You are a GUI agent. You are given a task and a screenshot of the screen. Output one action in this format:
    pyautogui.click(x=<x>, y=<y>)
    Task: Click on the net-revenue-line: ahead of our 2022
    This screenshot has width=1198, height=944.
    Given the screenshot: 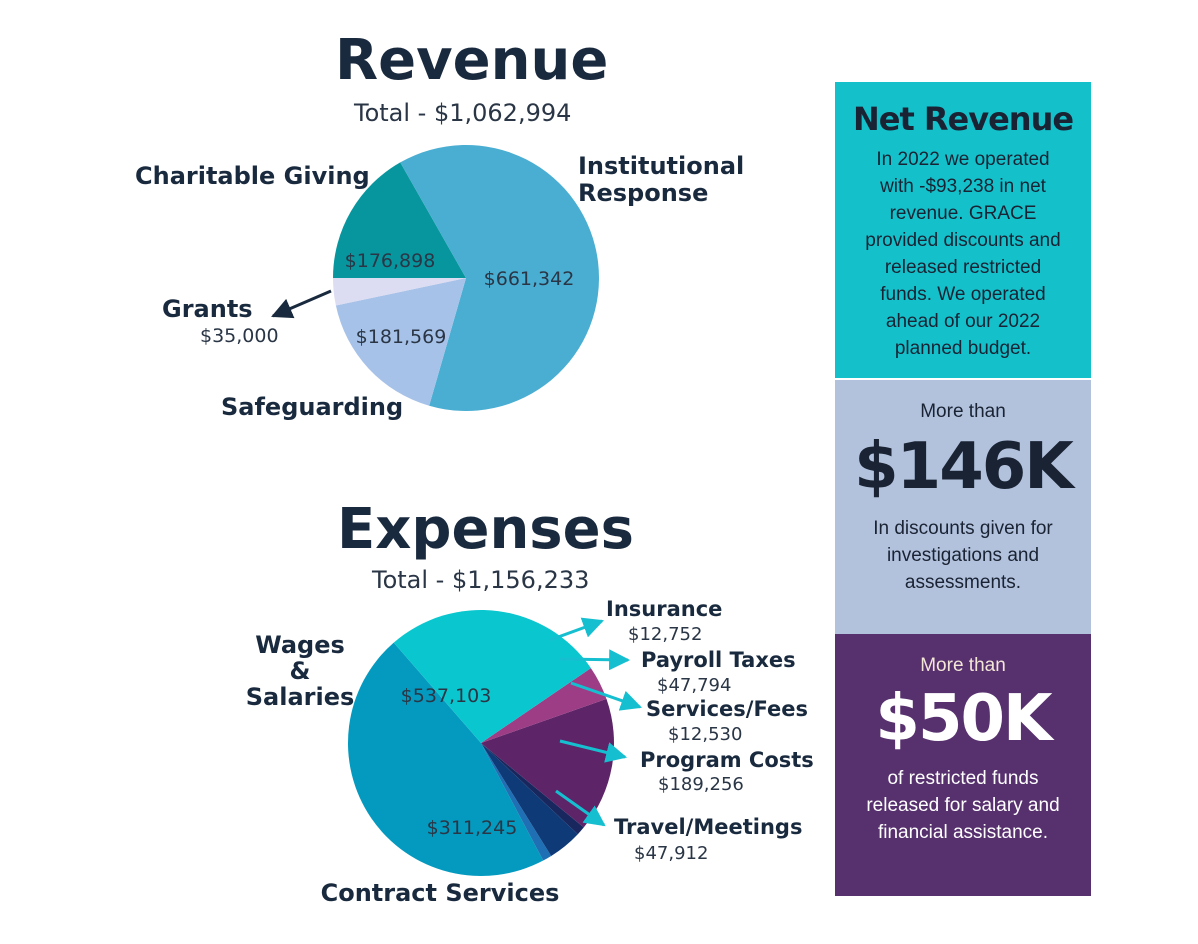 What is the action you would take?
    pyautogui.click(x=963, y=321)
    